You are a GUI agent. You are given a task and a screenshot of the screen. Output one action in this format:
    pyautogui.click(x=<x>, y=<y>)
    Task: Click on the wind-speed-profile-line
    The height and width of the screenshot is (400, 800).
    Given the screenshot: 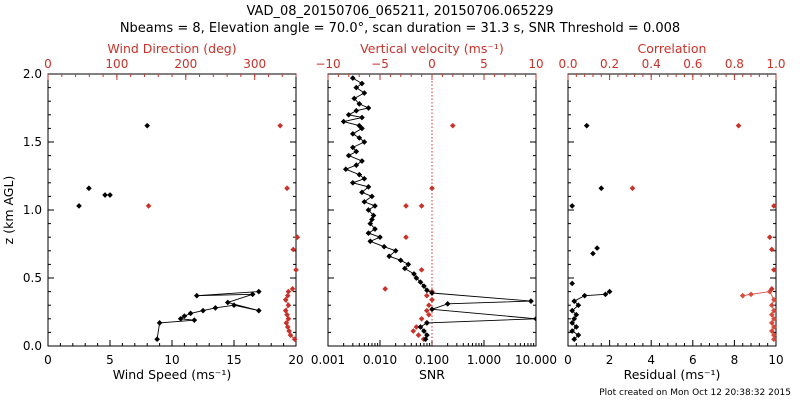 What is the action you would take?
    pyautogui.click(x=207, y=315)
    